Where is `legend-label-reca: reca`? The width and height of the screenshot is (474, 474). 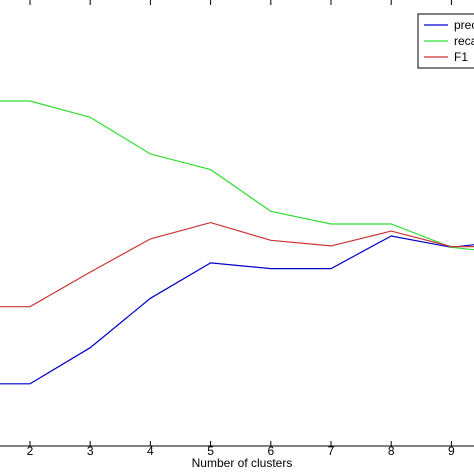 legend-label-reca: reca is located at coordinates (464, 41).